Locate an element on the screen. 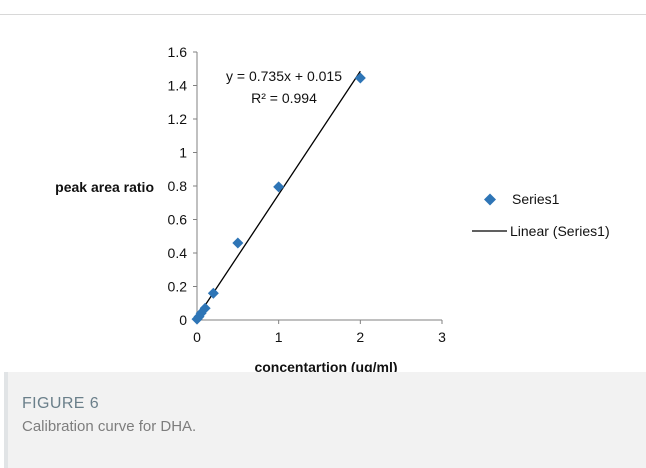 This screenshot has height=468, width=646. y-tick-label: 0.8 is located at coordinates (178, 186).